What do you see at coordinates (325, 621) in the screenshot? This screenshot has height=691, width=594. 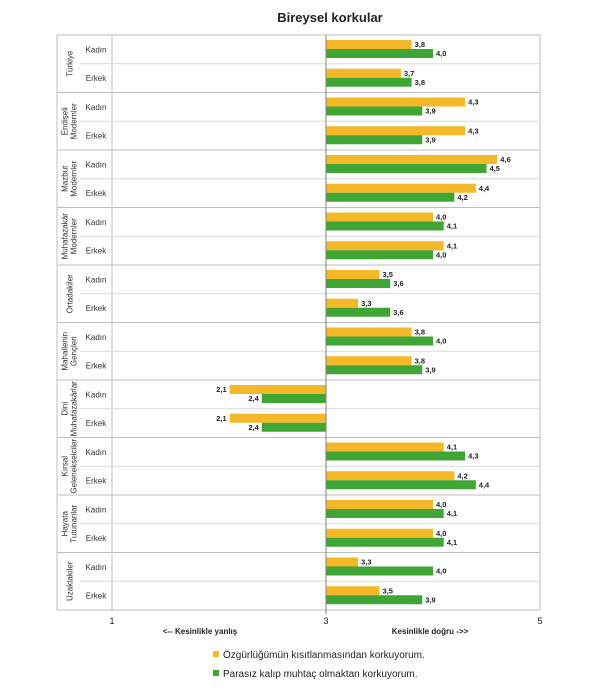 I see `x-tick-label: 3` at bounding box center [325, 621].